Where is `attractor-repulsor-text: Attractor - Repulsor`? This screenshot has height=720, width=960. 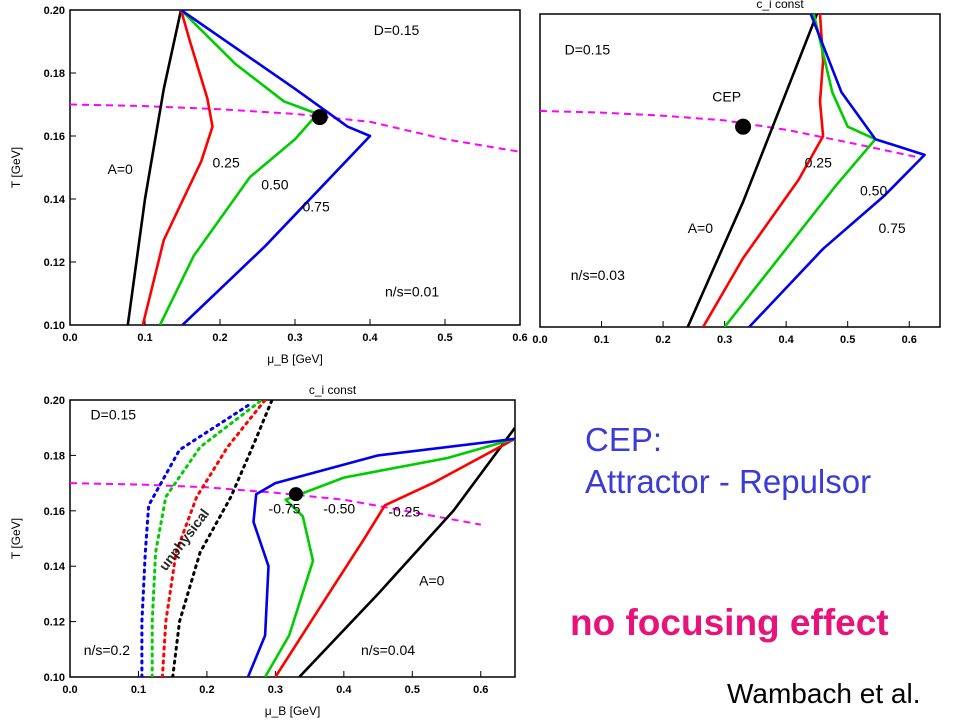
attractor-repulsor-text: Attractor - Repulsor is located at coordinates (728, 481).